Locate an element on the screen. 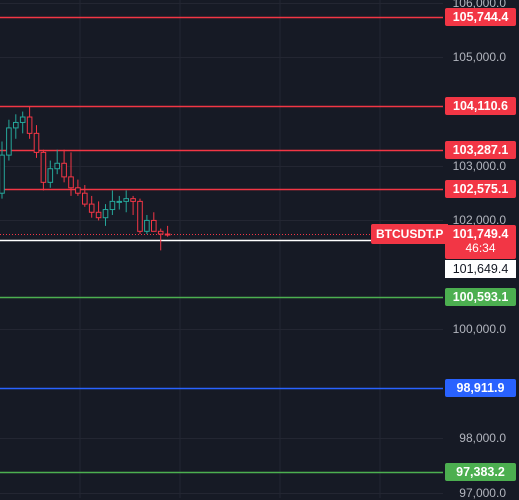 Image resolution: width=519 pixels, height=500 pixels. countdown-label: 46:34 is located at coordinates (480, 248).